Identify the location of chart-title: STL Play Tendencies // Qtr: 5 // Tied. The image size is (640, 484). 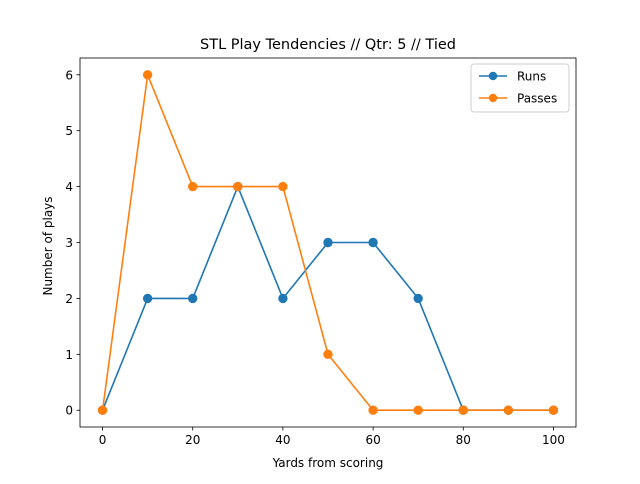
(328, 45).